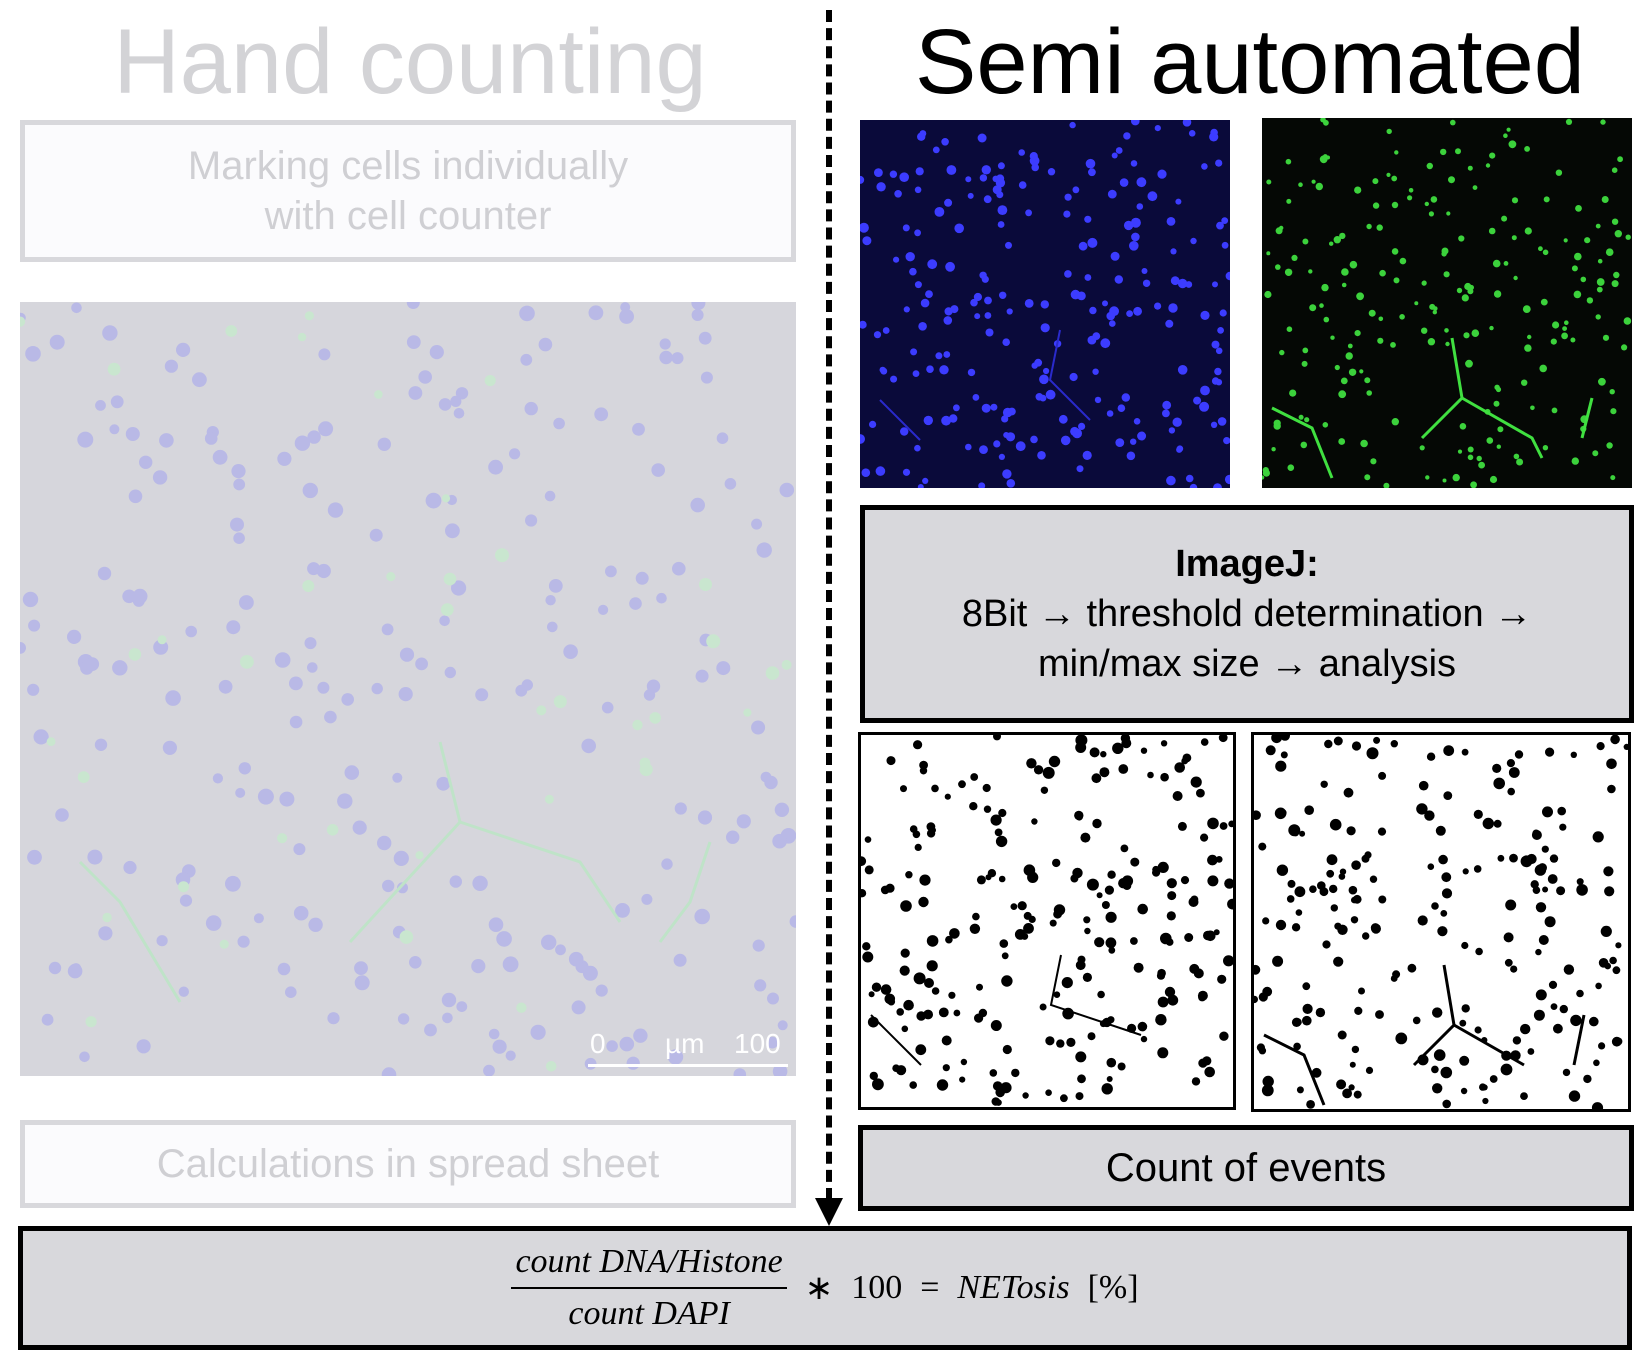 The image size is (1648, 1370). Describe the element at coordinates (1447, 303) in the screenshot. I see `histone-image` at that location.